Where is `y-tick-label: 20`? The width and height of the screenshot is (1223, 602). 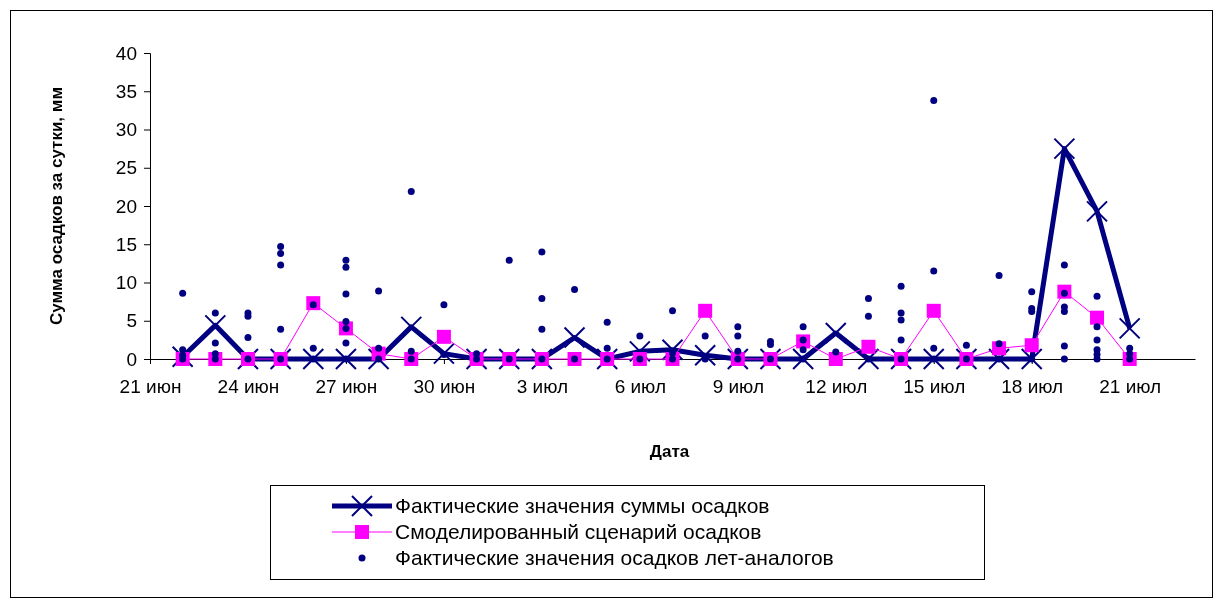 y-tick-label: 20 is located at coordinates (126, 206).